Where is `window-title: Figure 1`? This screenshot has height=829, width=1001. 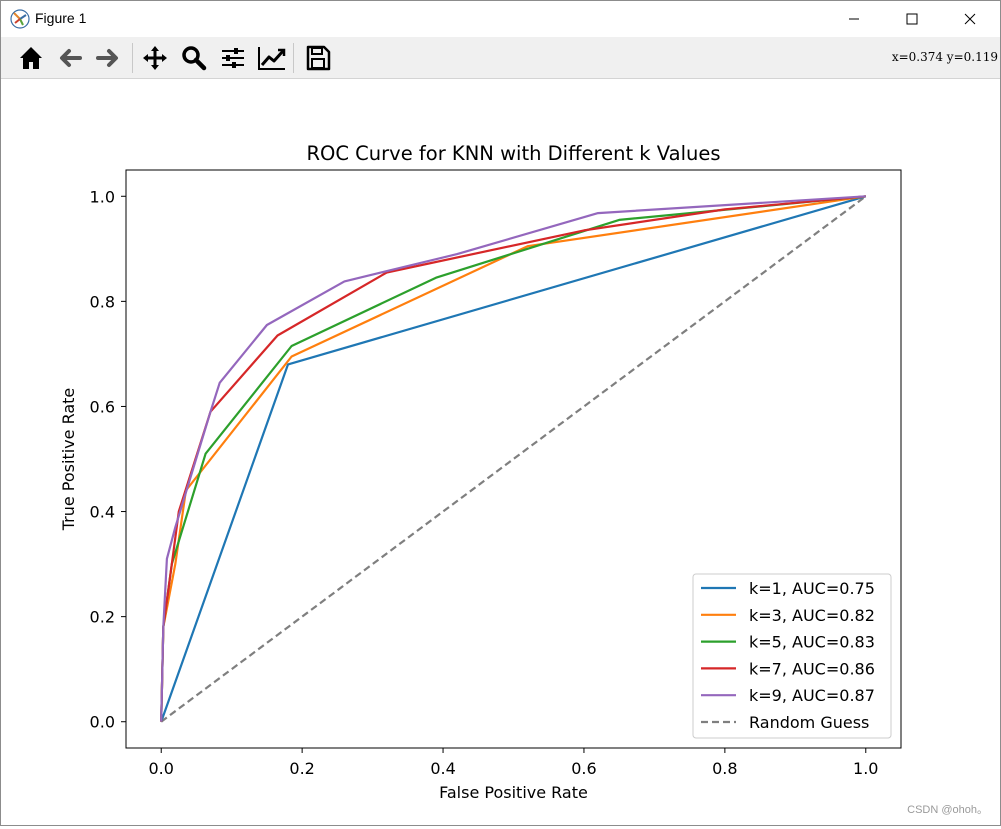 window-title: Figure 1 is located at coordinates (61, 18).